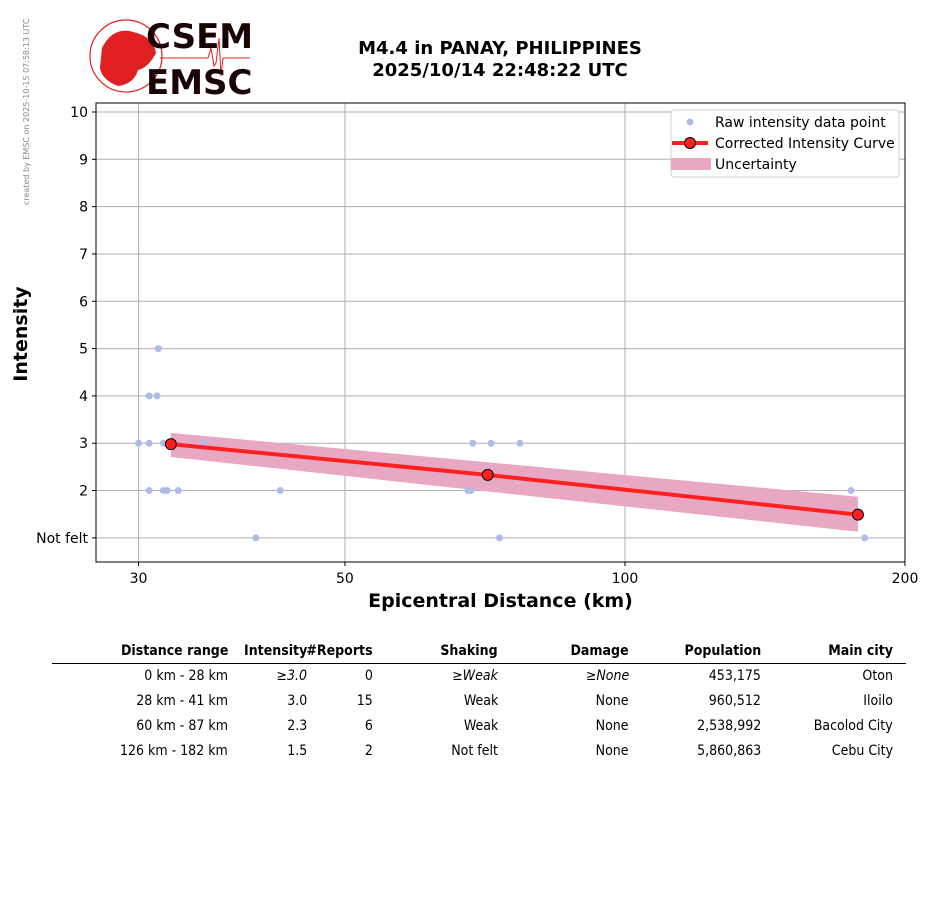 This screenshot has width=928, height=905. I want to click on table-cell: 5,860,863, so click(728, 751).